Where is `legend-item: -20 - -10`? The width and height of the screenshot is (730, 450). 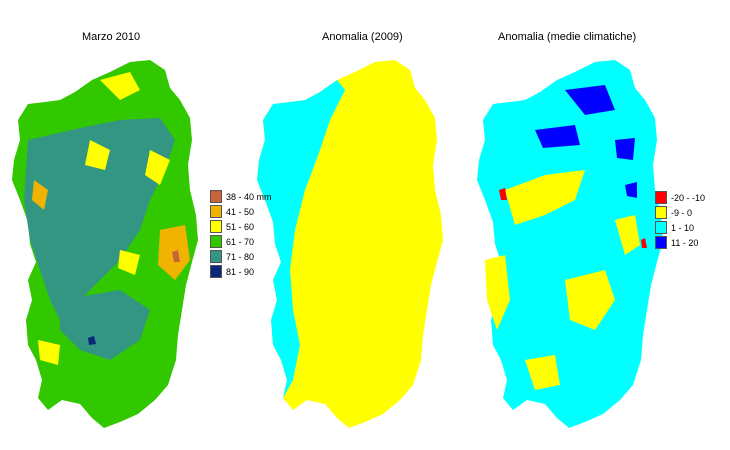
legend-item: -20 - -10 is located at coordinates (680, 197).